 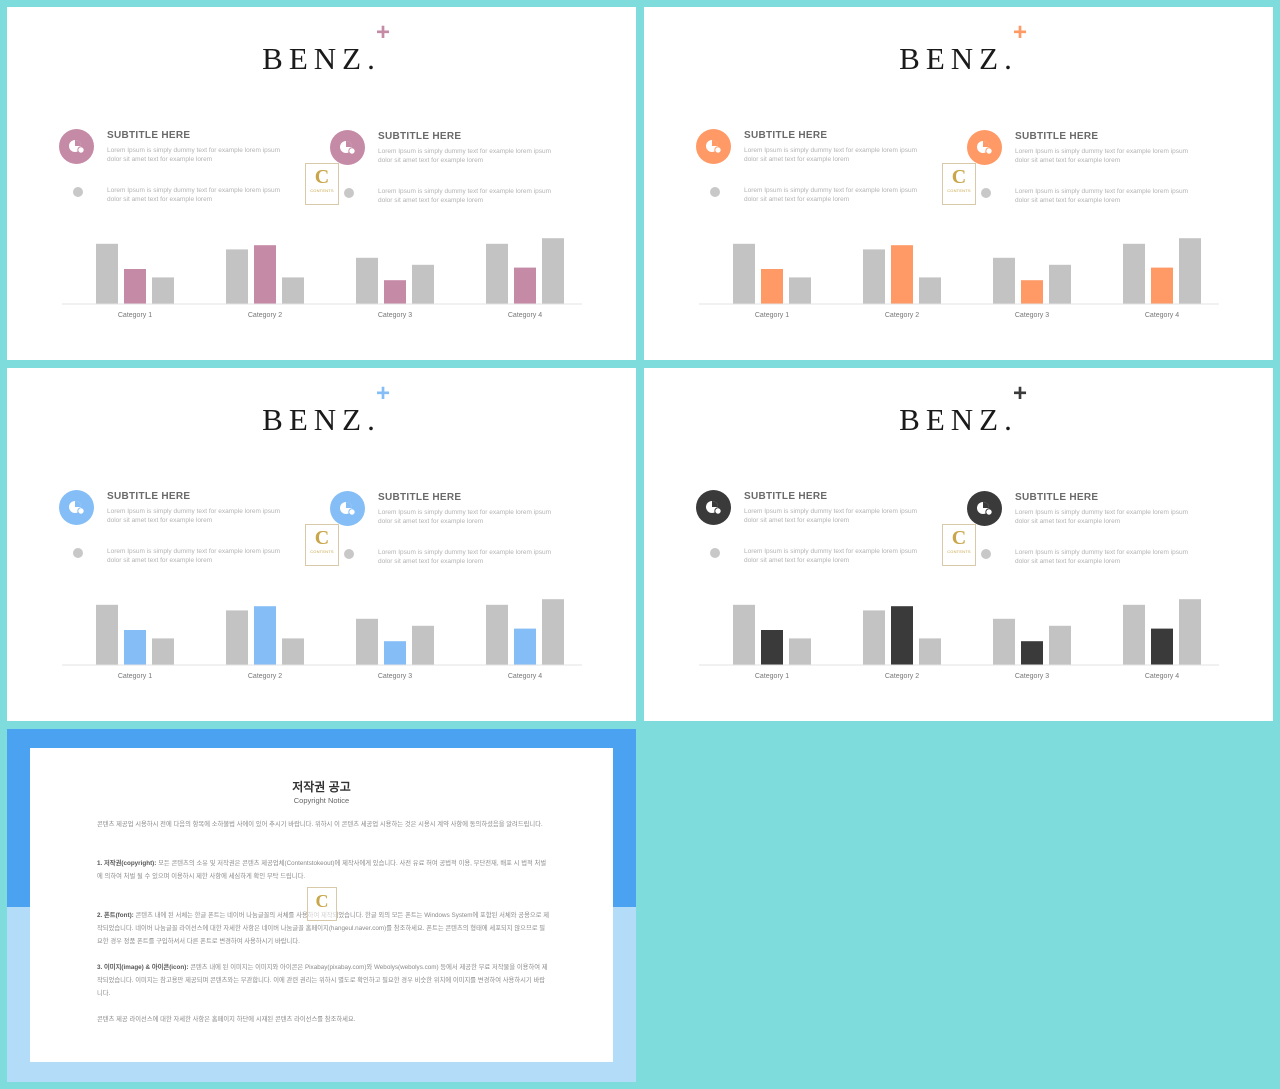 I want to click on contents-watermark-logo: C, so click(x=322, y=904).